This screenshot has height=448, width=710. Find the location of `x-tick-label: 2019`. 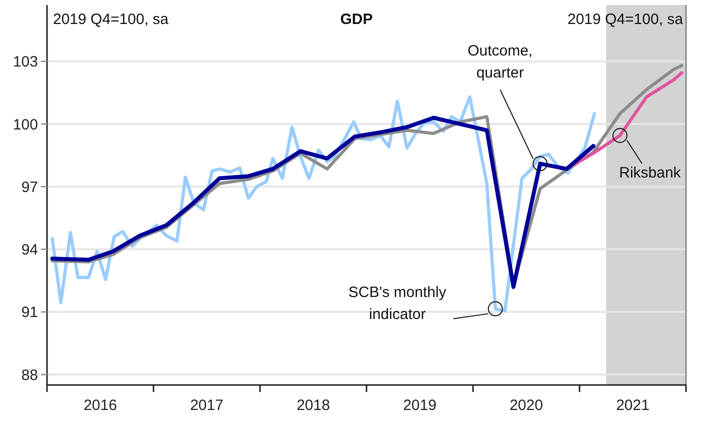

x-tick-label: 2019 is located at coordinates (419, 405).